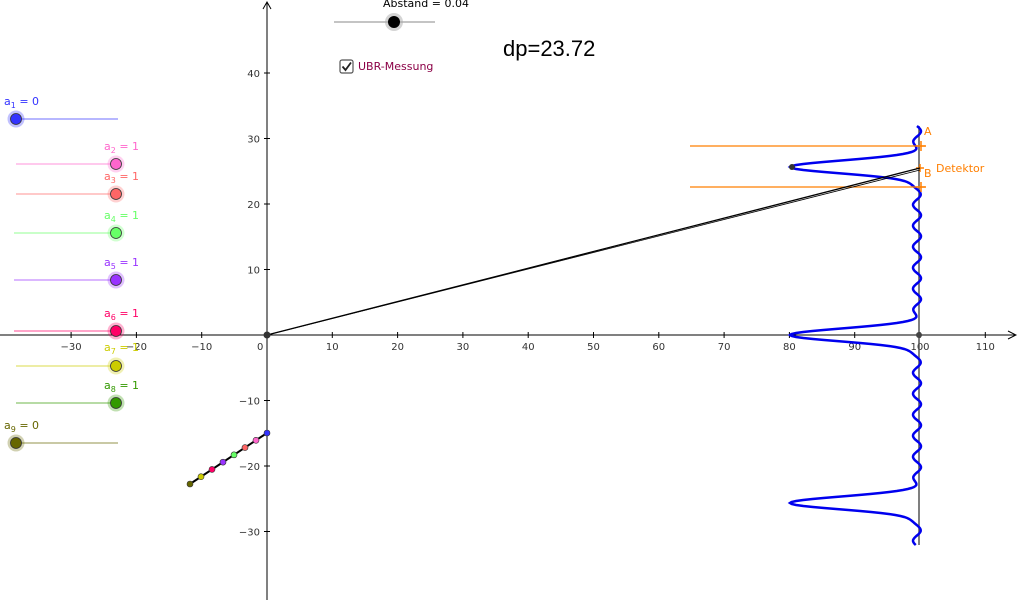  Describe the element at coordinates (463, 347) in the screenshot. I see `x-tick-label: 30` at that location.